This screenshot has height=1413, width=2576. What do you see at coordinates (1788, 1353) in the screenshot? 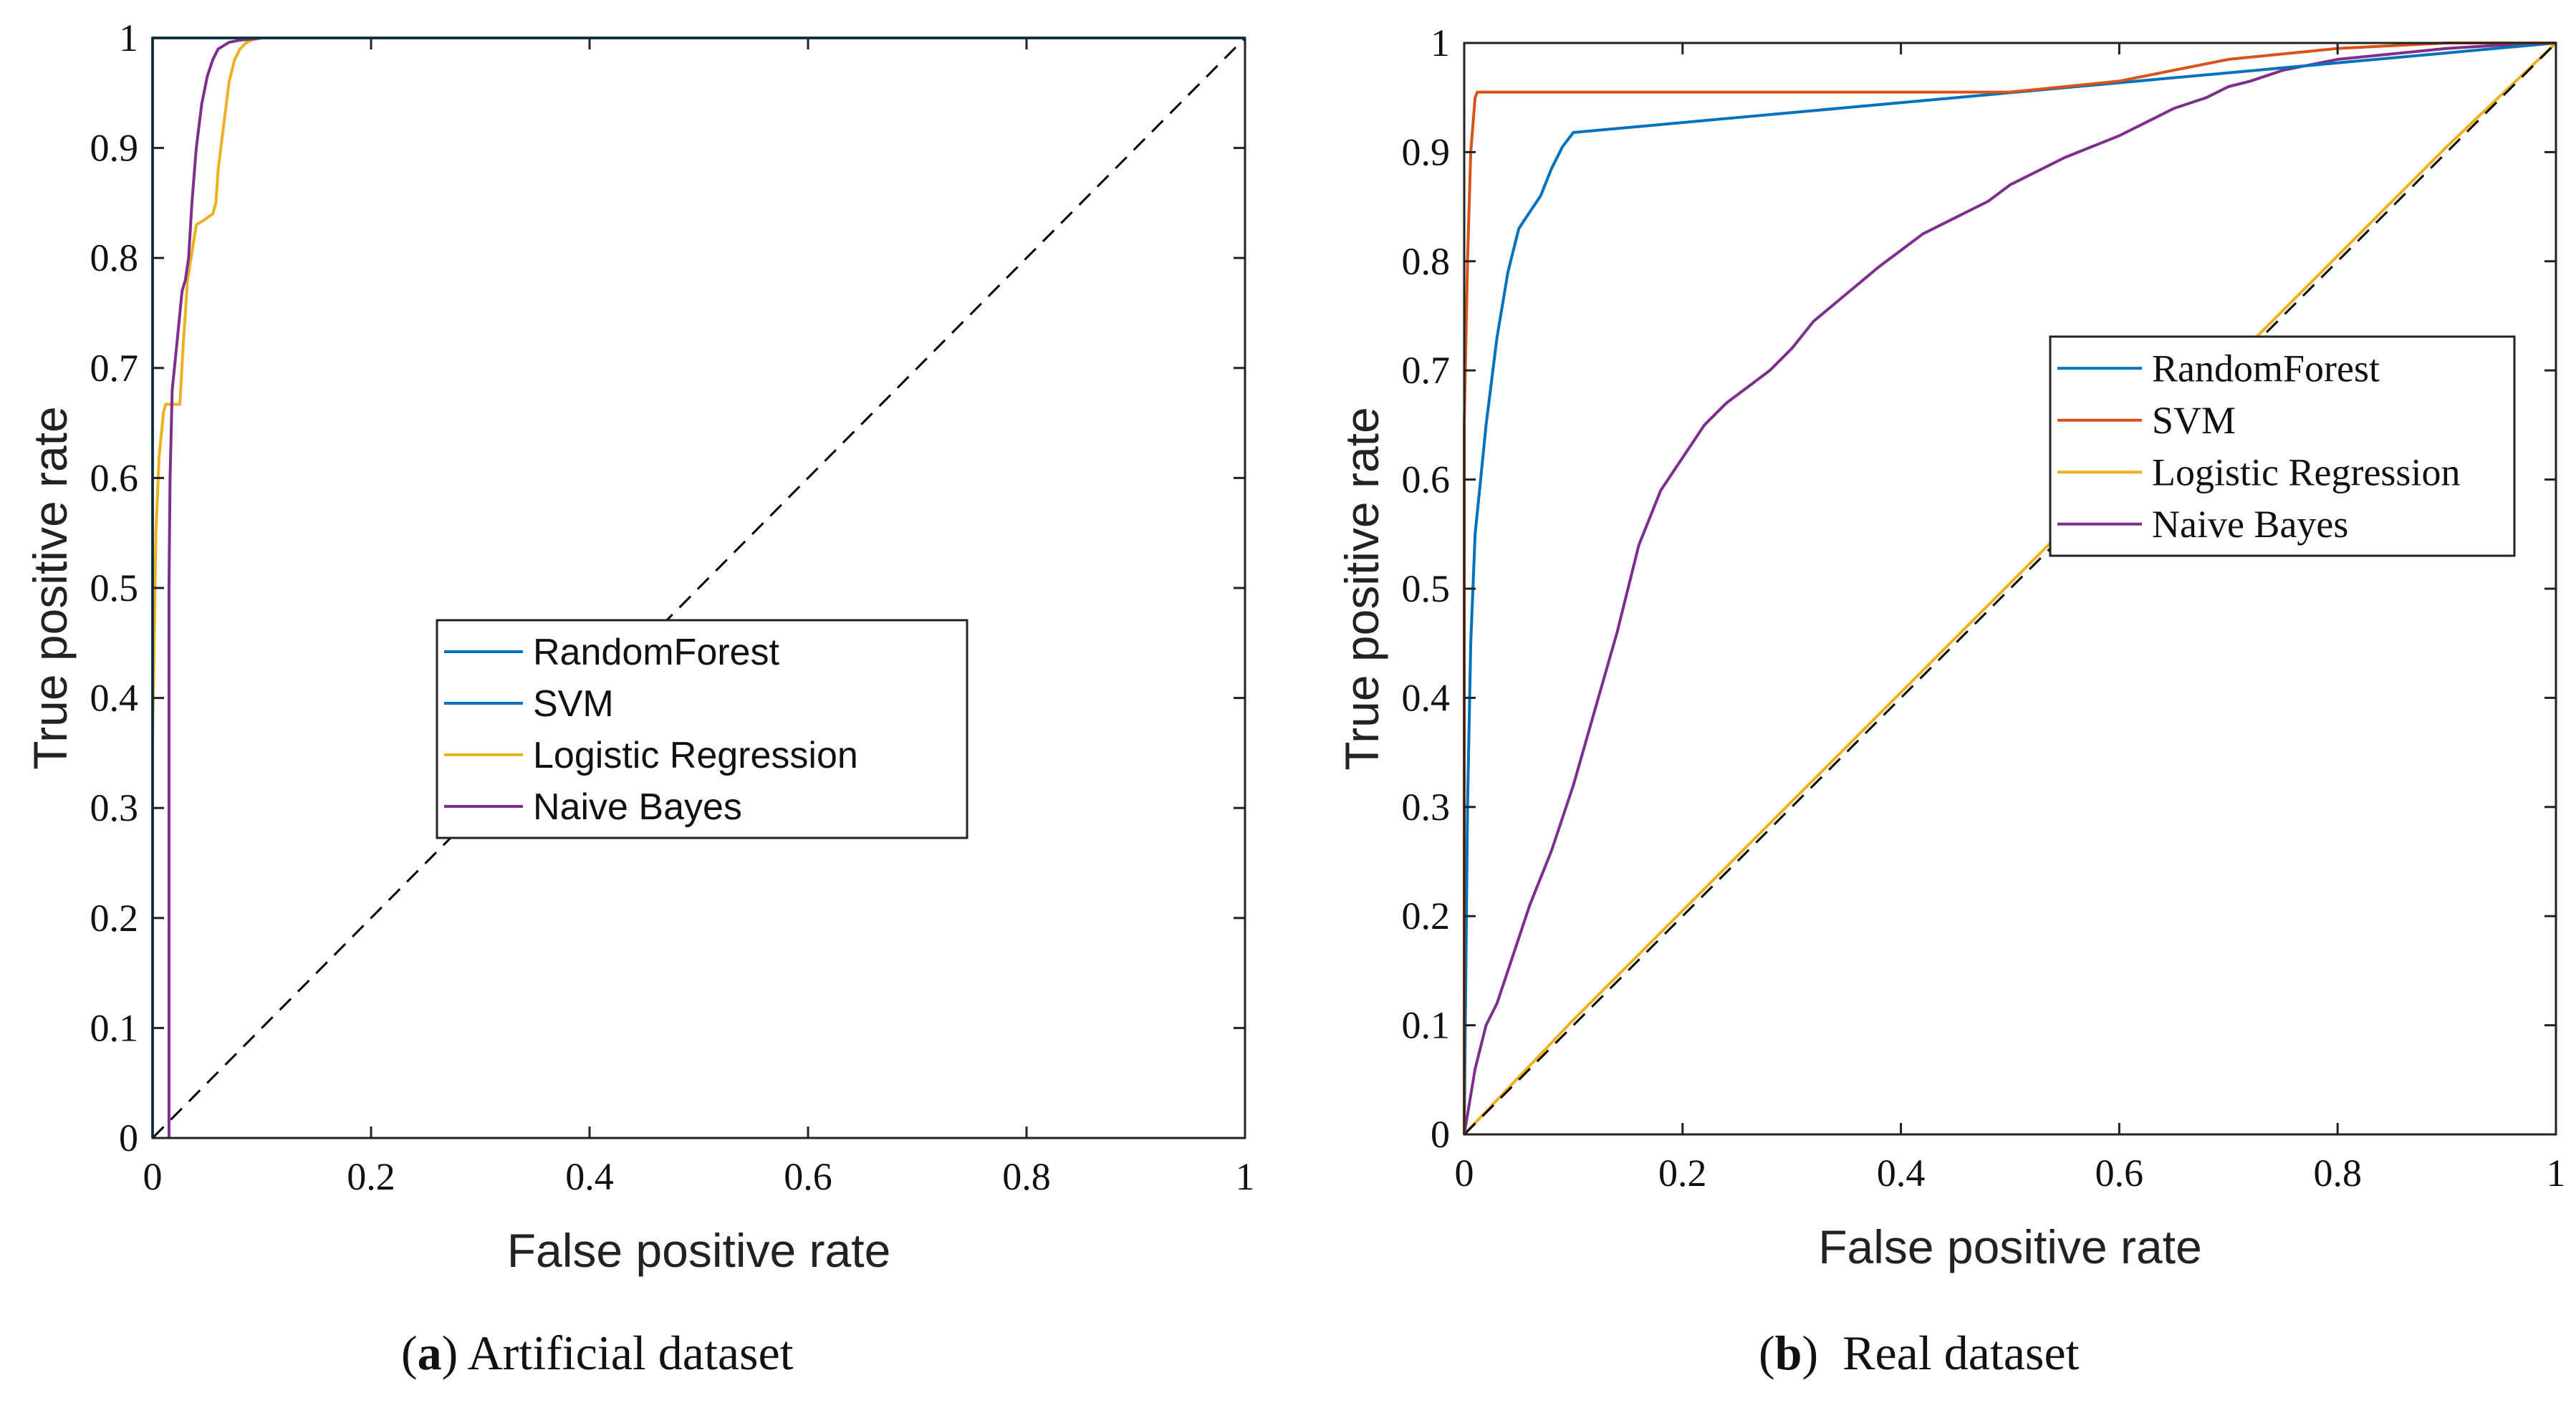
I see `caption-b-letter: b` at bounding box center [1788, 1353].